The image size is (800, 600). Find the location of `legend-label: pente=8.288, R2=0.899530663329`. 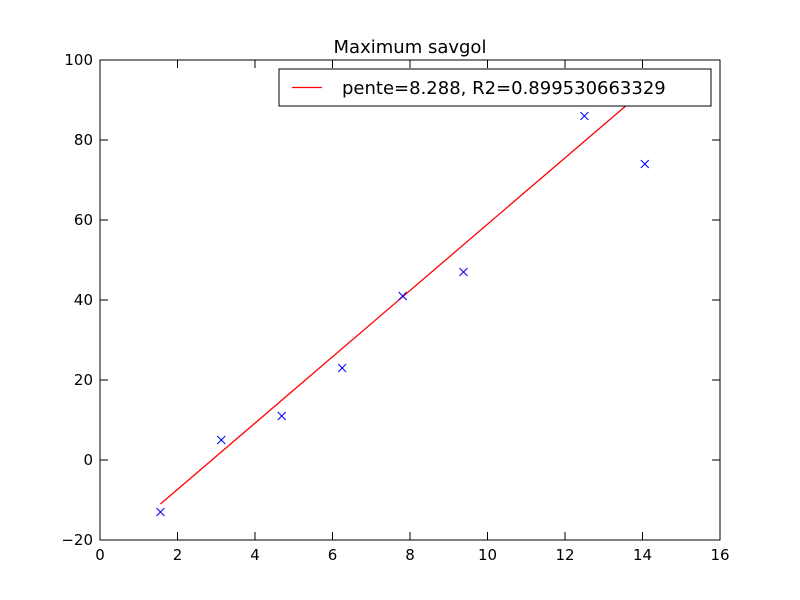

legend-label: pente=8.288, R2=0.899530663329 is located at coordinates (504, 88).